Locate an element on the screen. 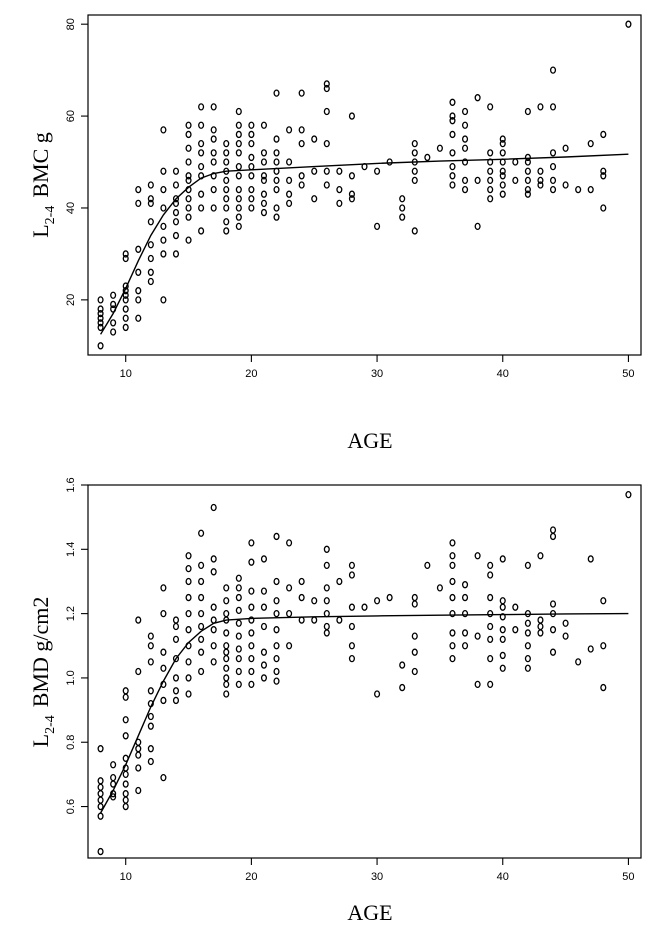 This screenshot has width=657, height=927. bmd-y-title-sub: 2-4 is located at coordinates (50, 724).